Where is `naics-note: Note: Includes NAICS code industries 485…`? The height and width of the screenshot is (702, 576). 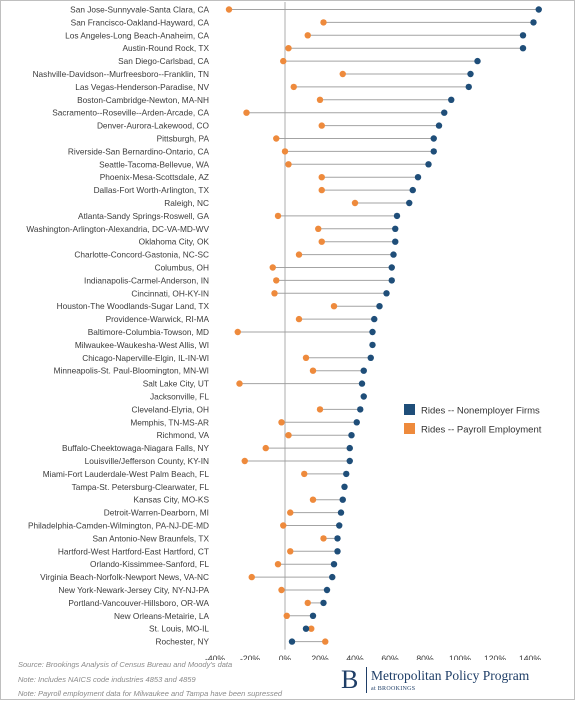
naics-note: Note: Includes NAICS code industries 485… is located at coordinates (107, 679).